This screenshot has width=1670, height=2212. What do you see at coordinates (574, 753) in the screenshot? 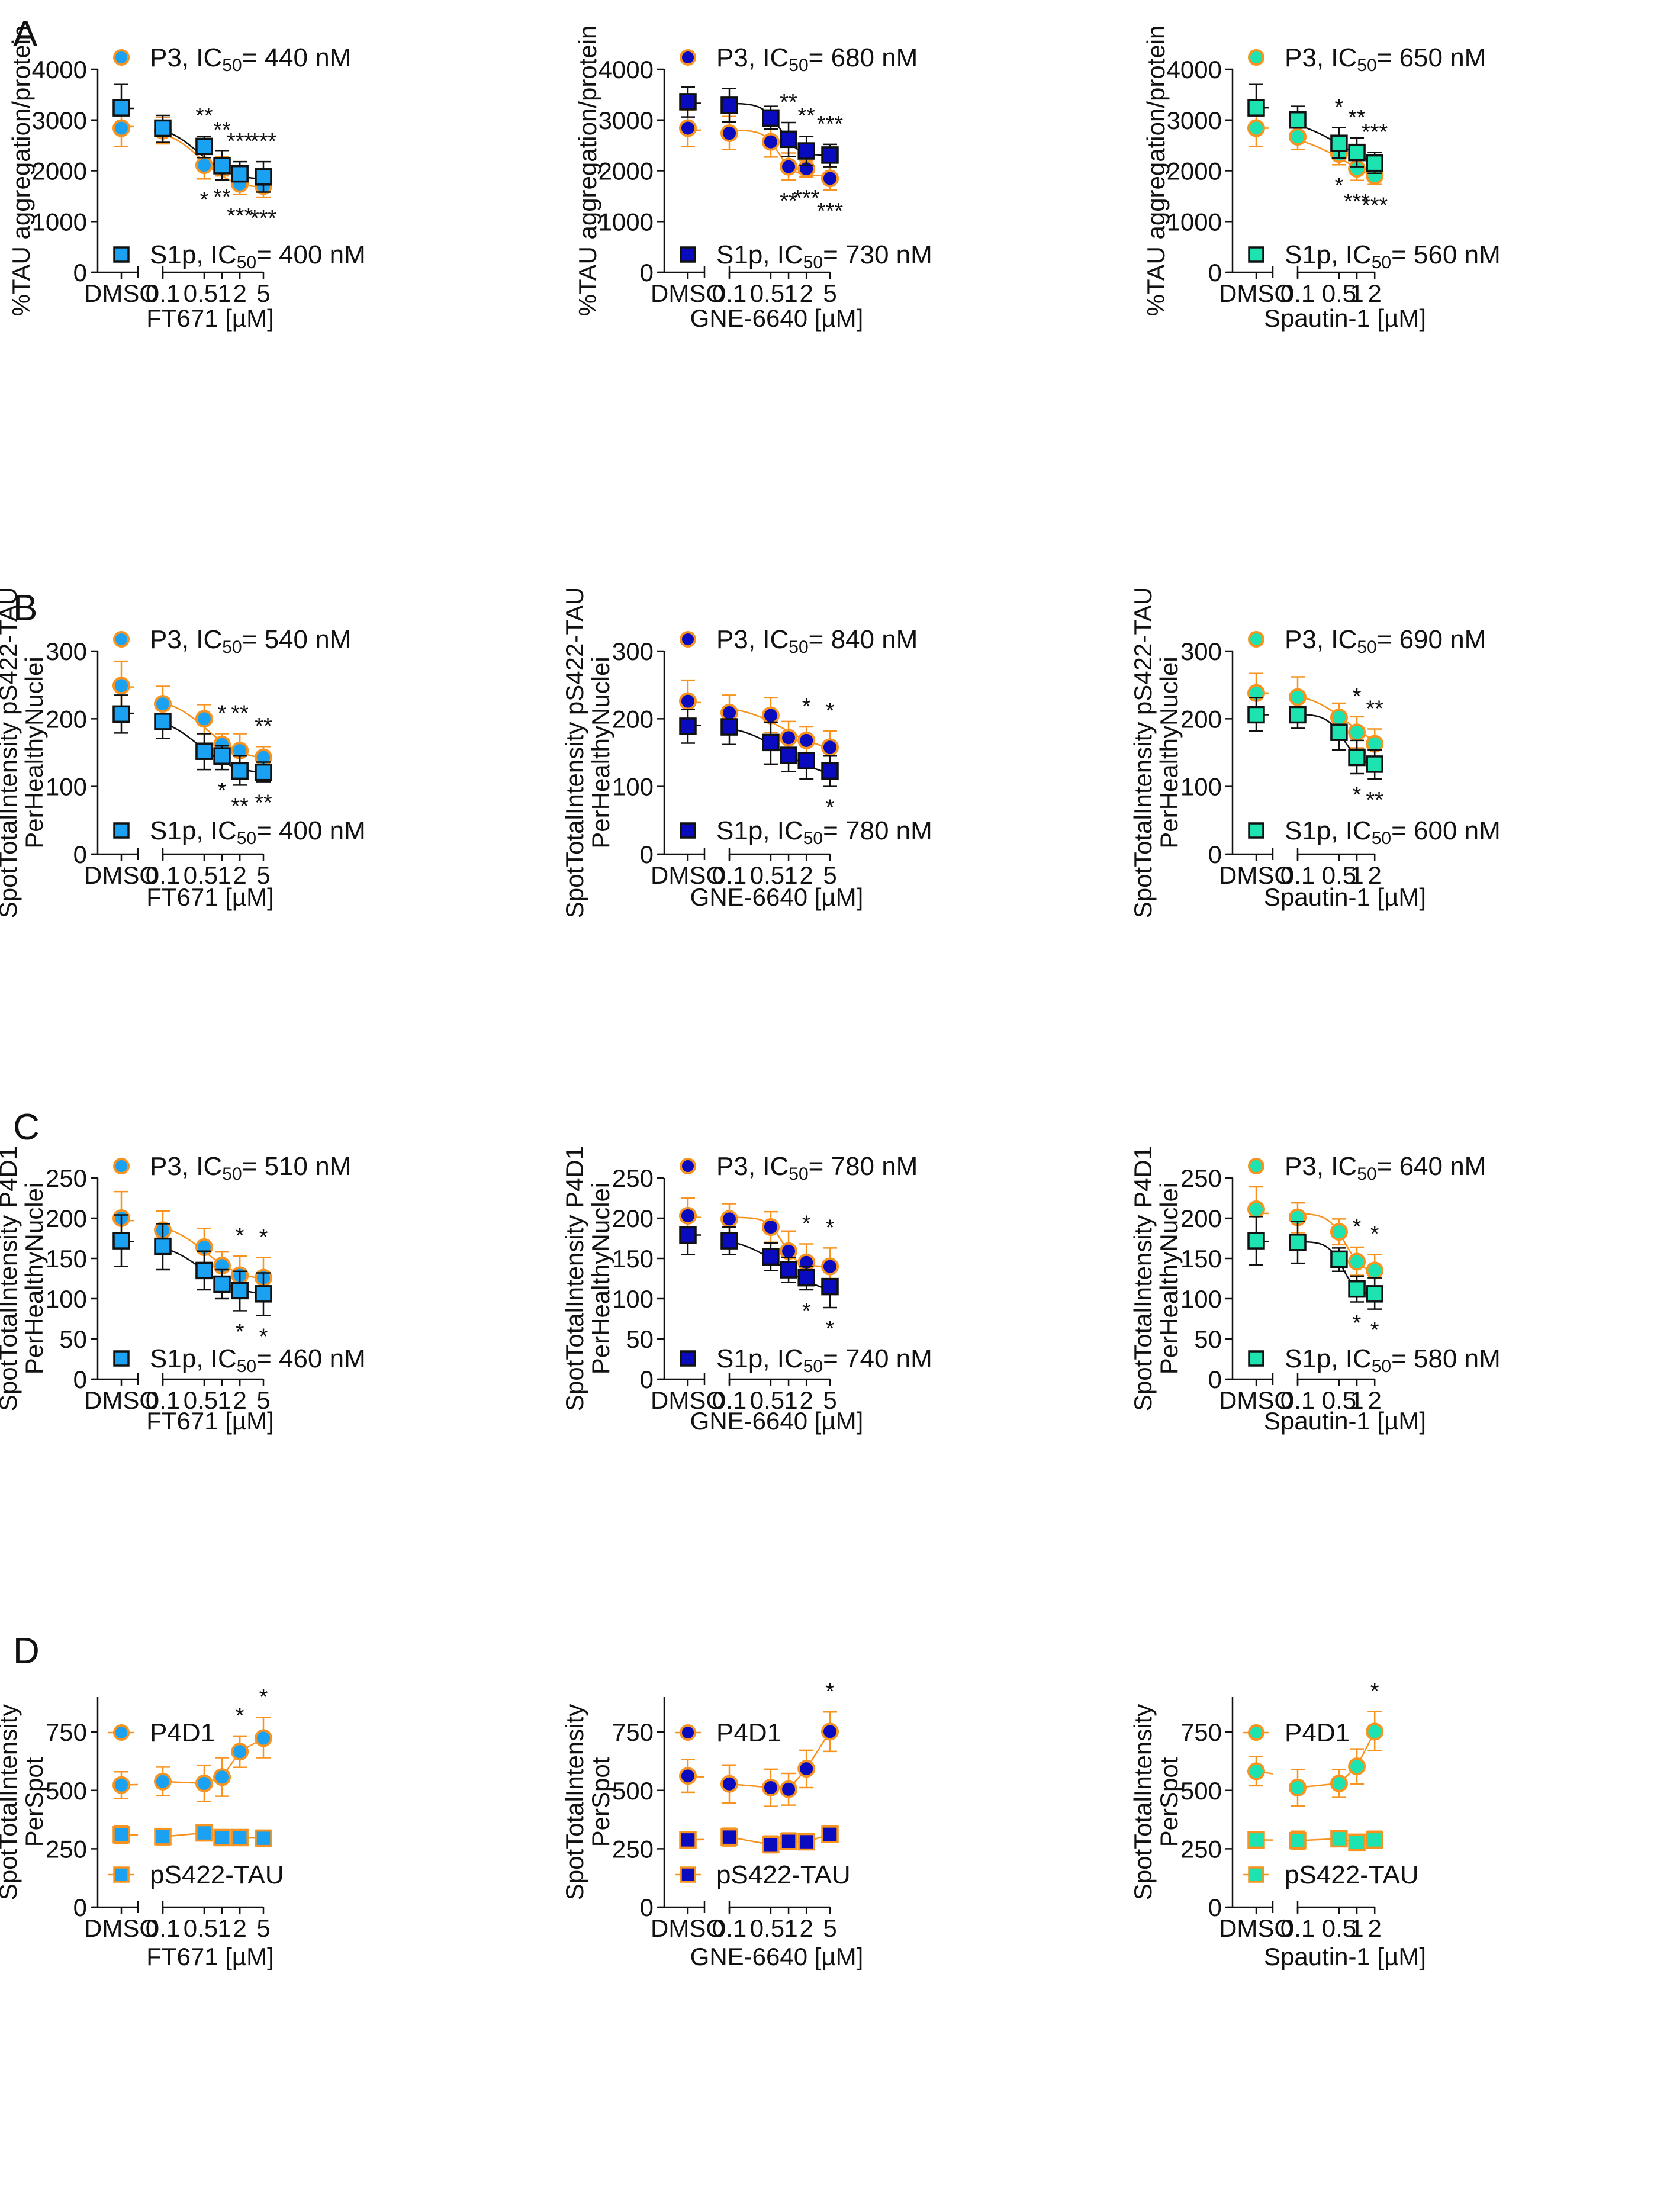
I see `y-axis-title: SpotTotalIntensity pS422-TAU` at bounding box center [574, 753].